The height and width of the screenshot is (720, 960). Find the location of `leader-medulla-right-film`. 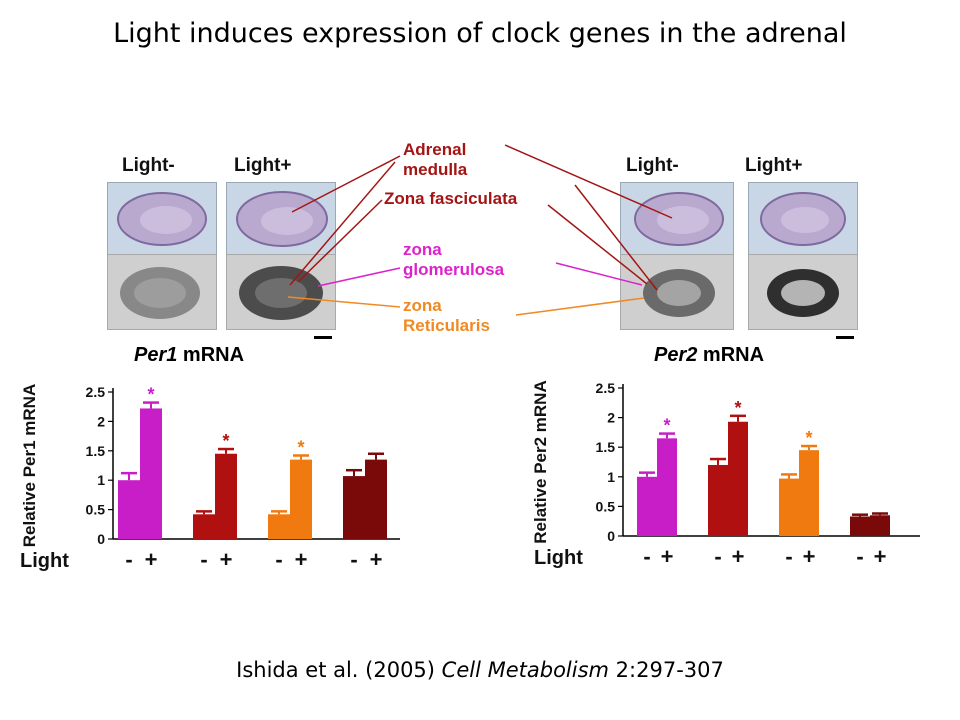

leader-medulla-right-film is located at coordinates (616, 237).